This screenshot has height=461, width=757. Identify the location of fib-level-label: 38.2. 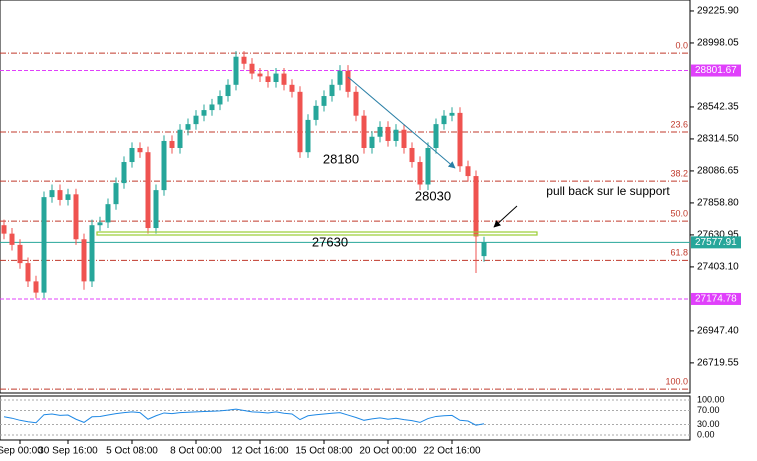
(679, 174).